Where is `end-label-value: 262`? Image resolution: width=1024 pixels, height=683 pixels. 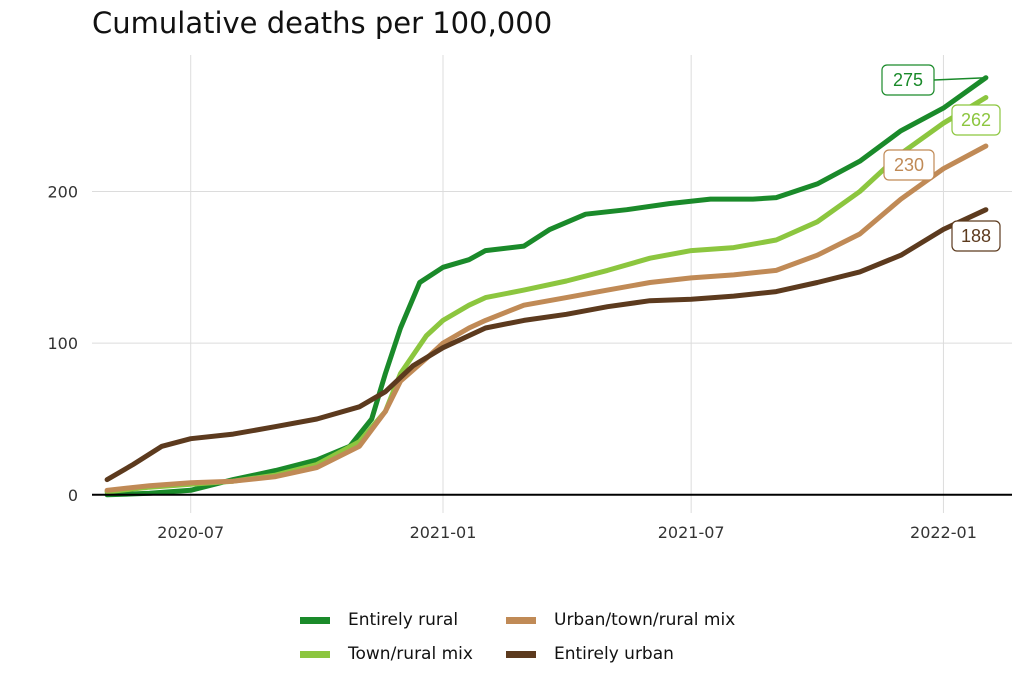
end-label-value: 262 is located at coordinates (976, 120).